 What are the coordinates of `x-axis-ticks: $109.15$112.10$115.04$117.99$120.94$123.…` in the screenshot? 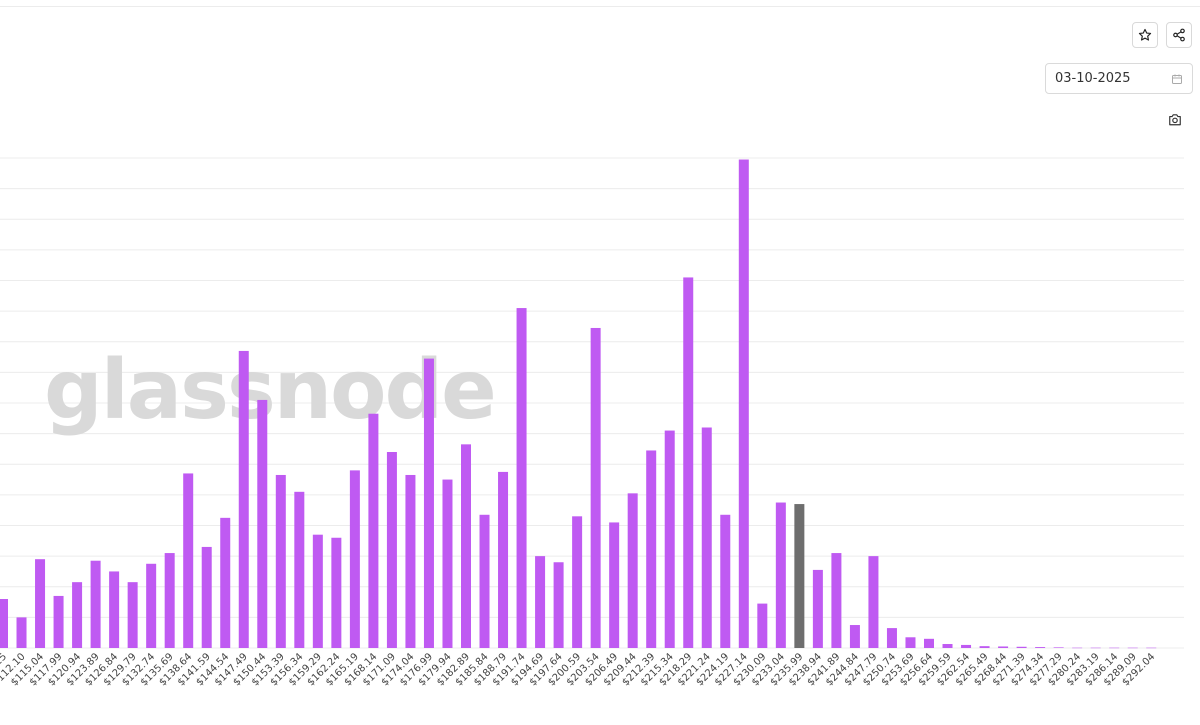 It's located at (578, 669).